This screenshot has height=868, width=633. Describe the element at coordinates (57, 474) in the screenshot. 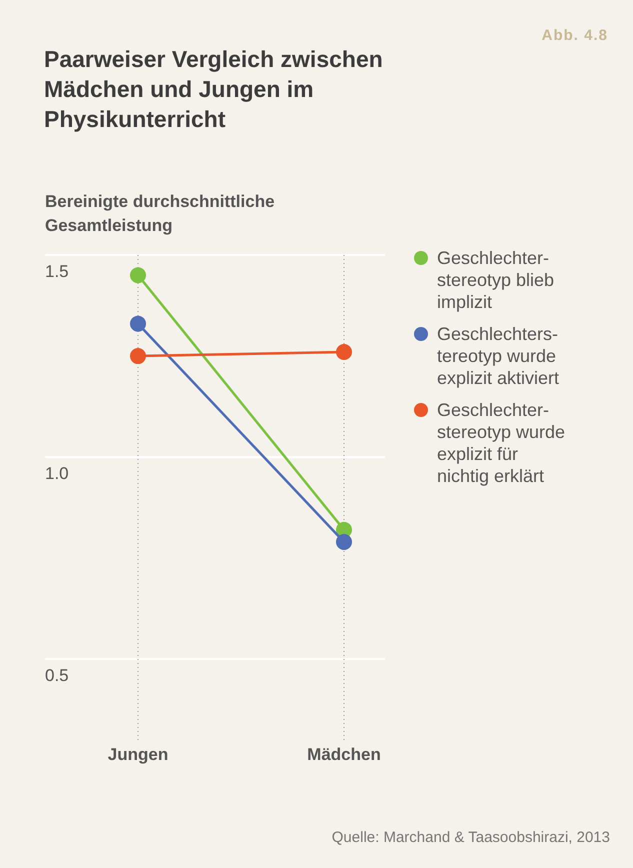

I see `y-tick-label: 1.0` at that location.